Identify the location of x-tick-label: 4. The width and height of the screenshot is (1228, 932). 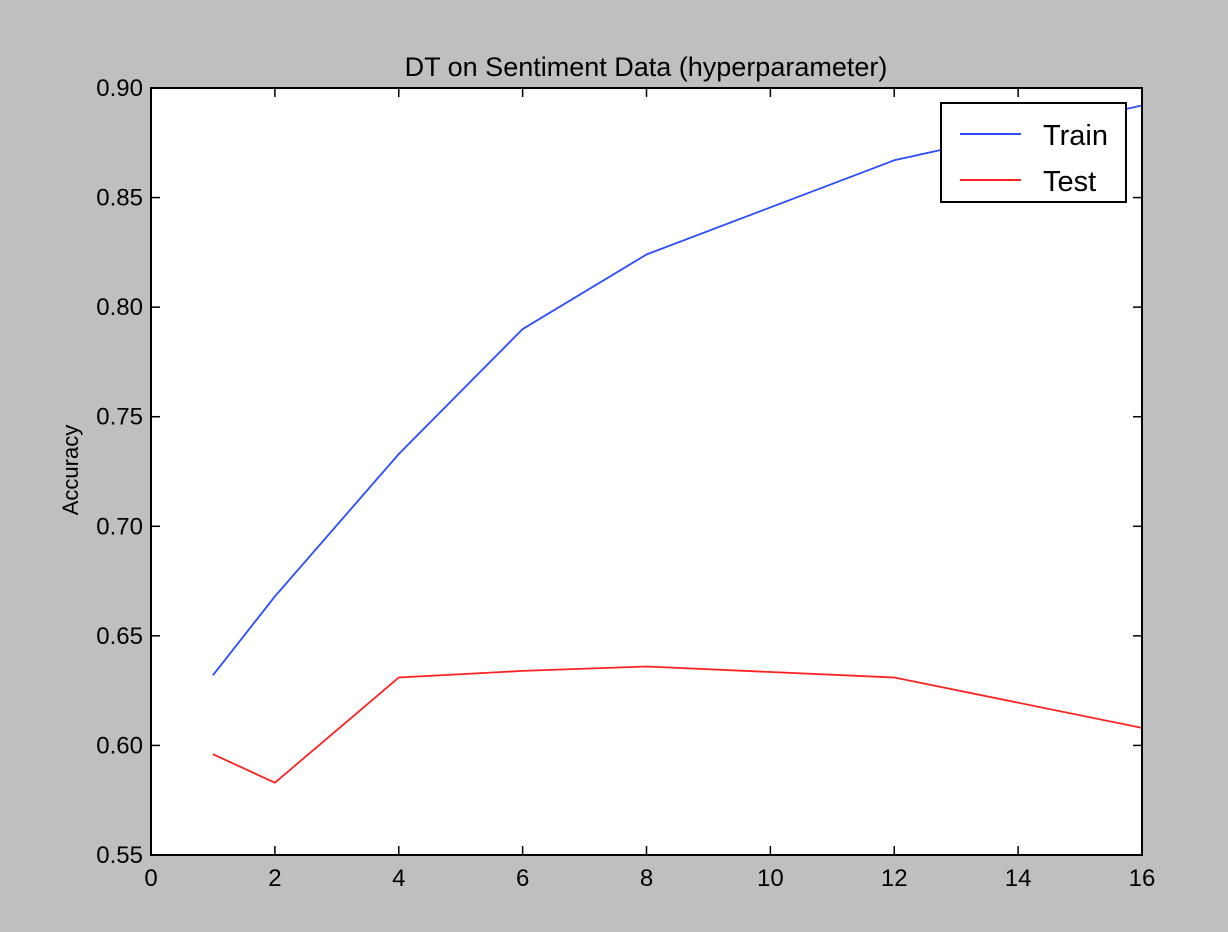
(398, 878).